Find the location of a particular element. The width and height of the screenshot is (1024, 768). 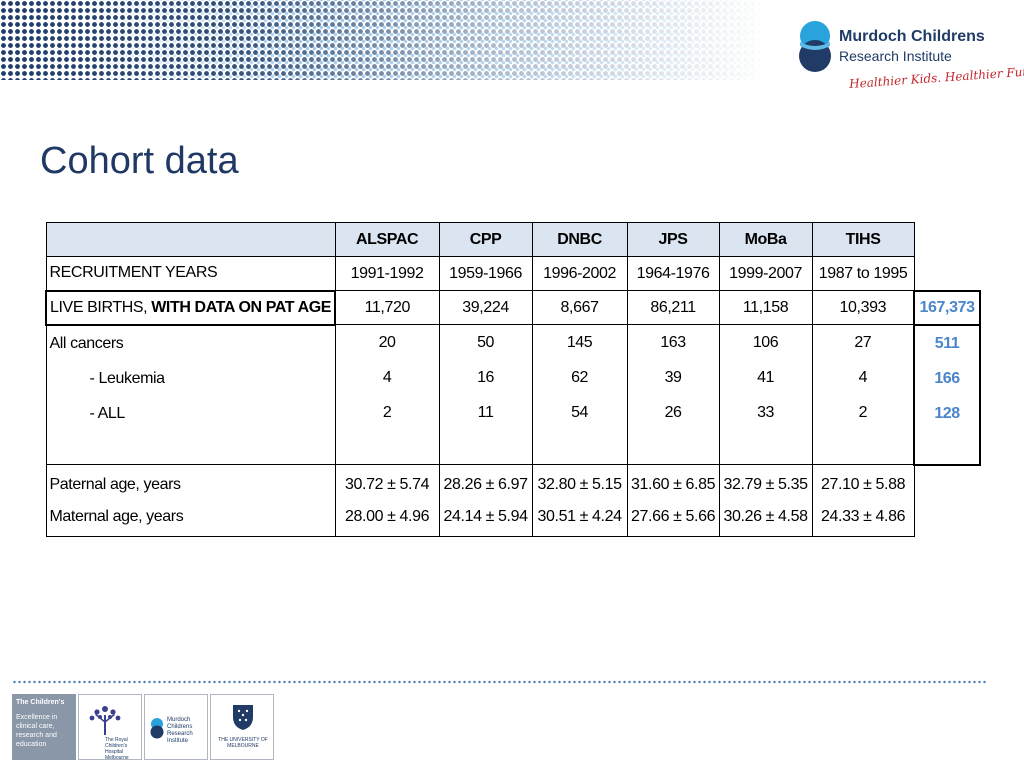

mcri-icon is located at coordinates (157, 728).